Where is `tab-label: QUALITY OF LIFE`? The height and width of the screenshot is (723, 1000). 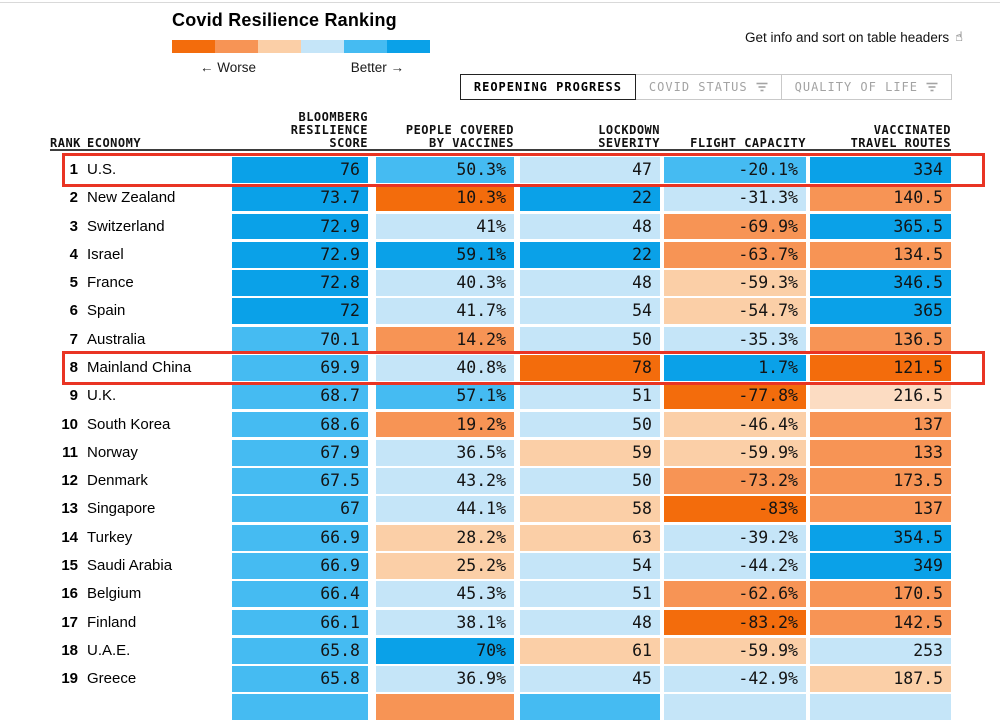
tab-label: QUALITY OF LIFE is located at coordinates (856, 86).